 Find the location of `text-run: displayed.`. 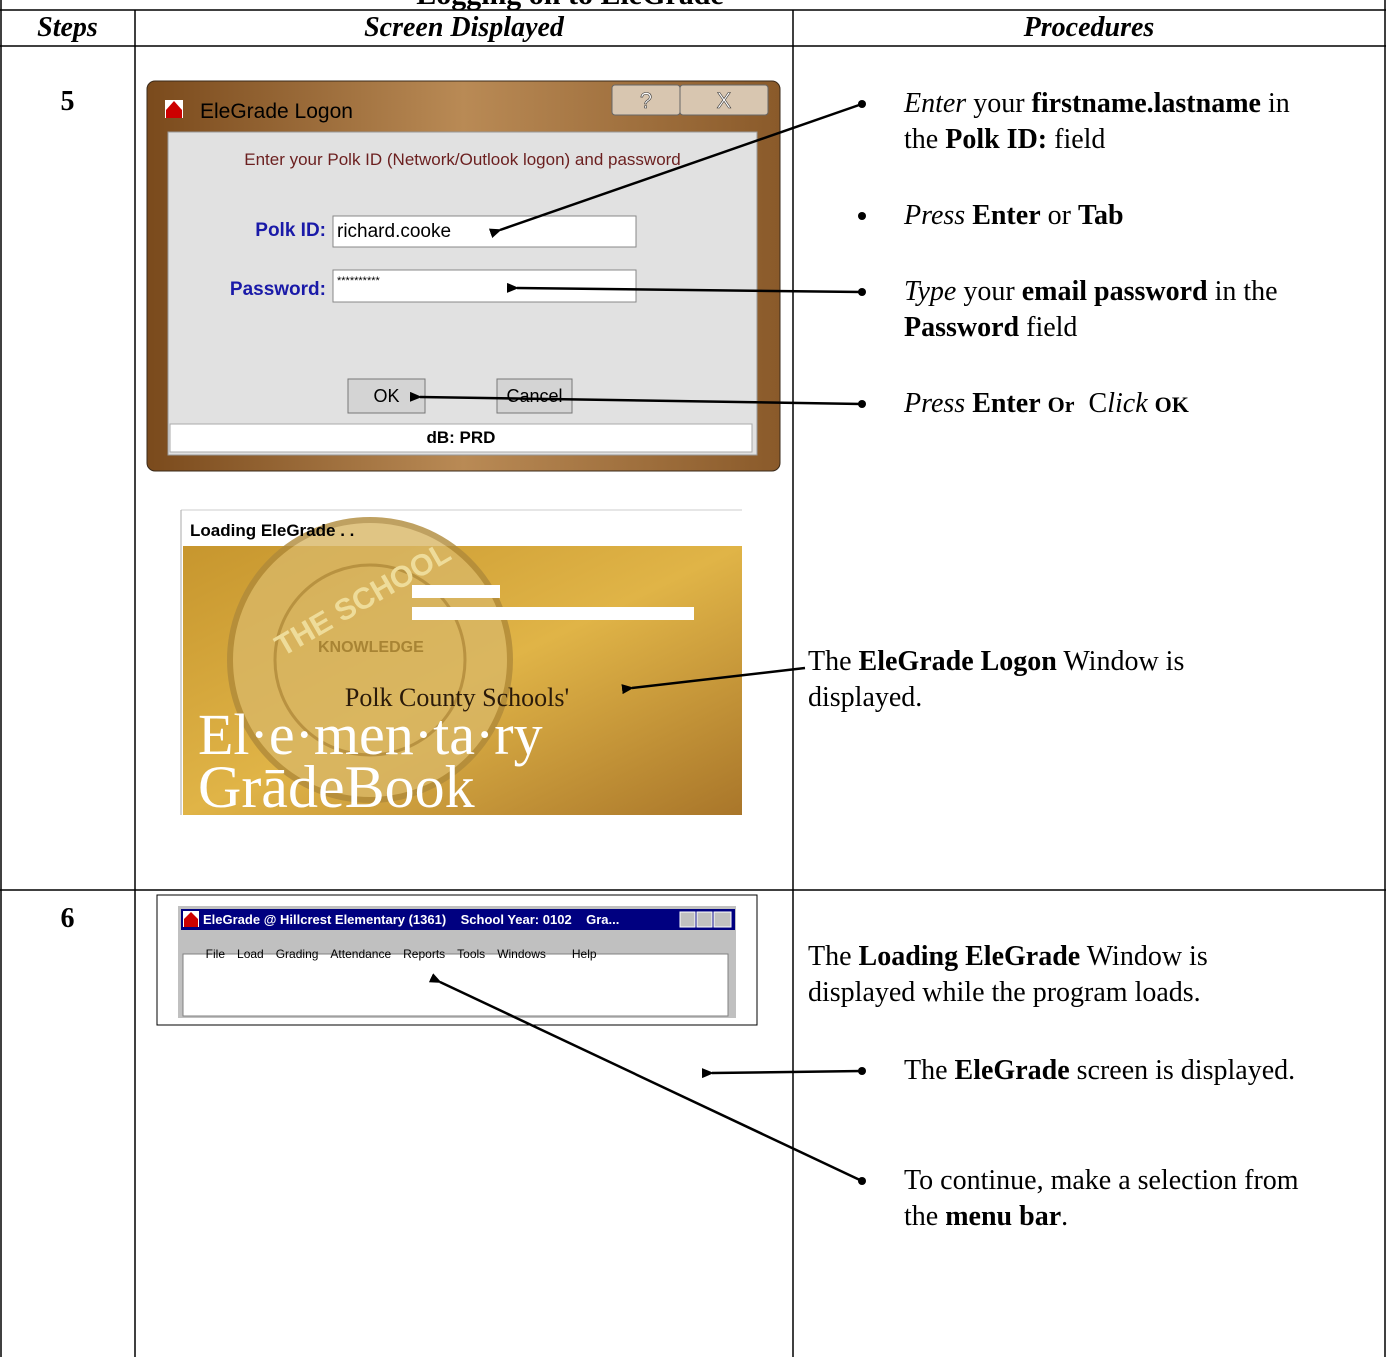

text-run: displayed. is located at coordinates (865, 697).